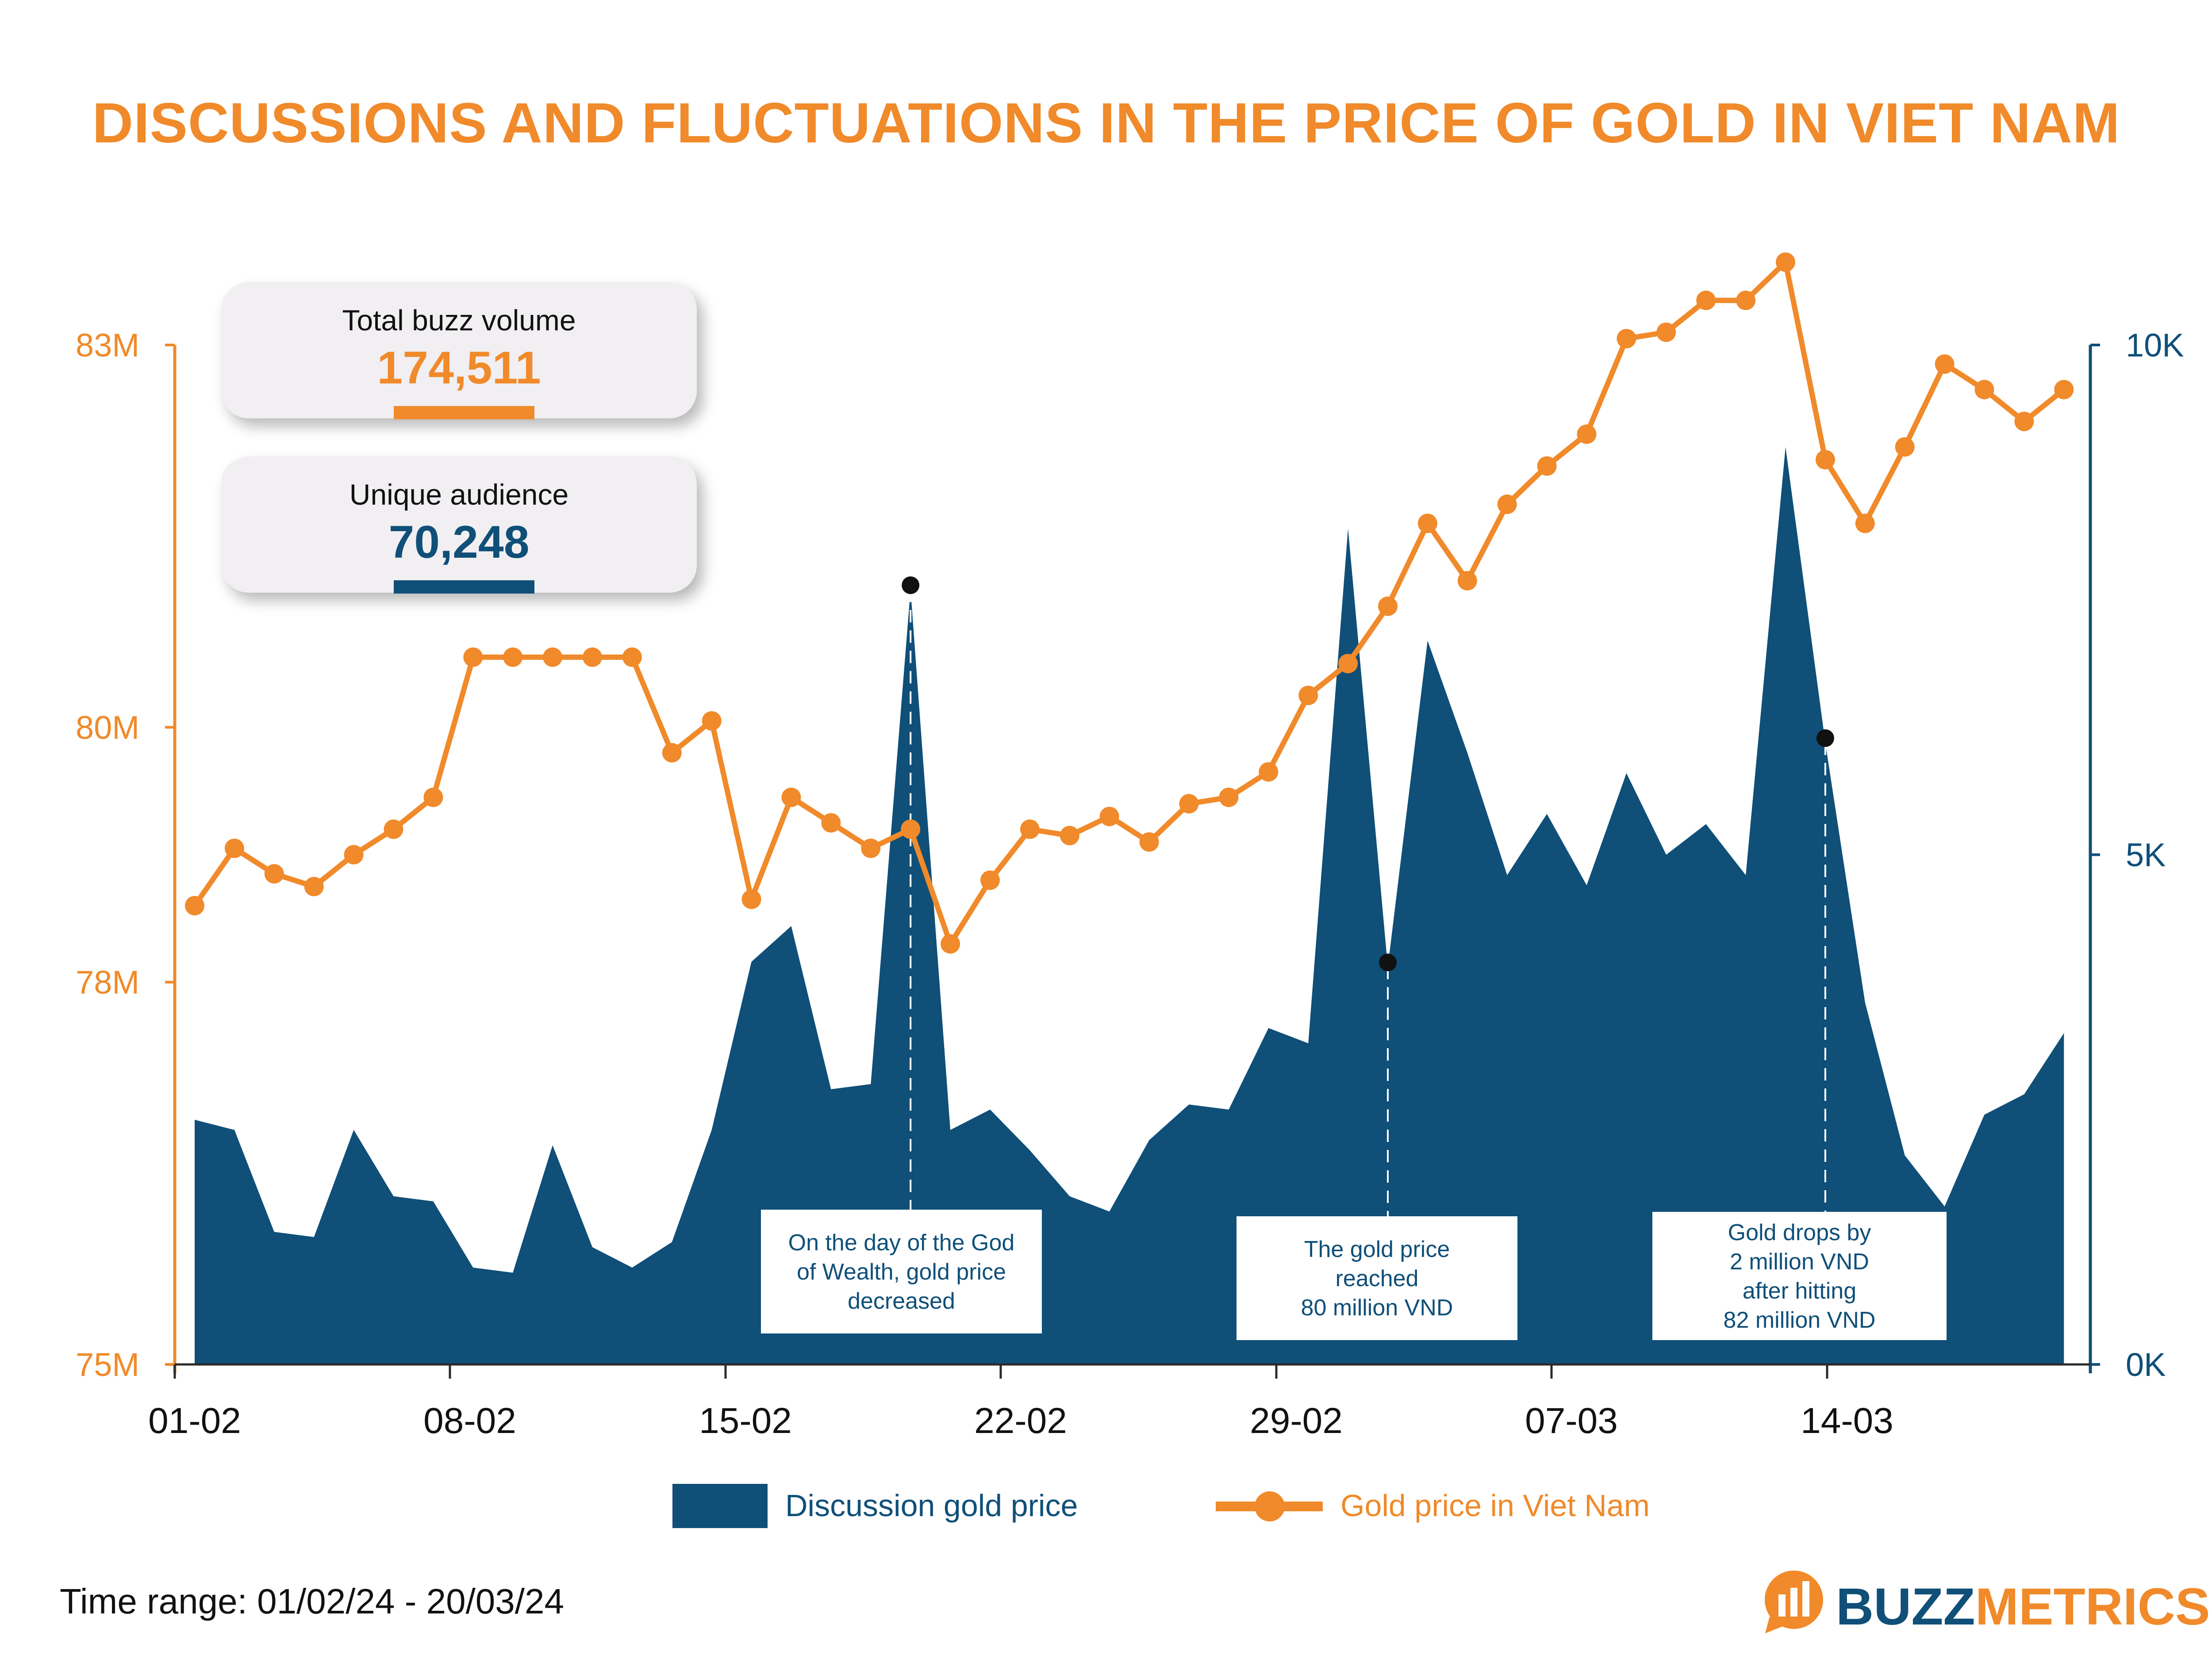  Describe the element at coordinates (1377, 1249) in the screenshot. I see `annotation-text: The gold price` at that location.